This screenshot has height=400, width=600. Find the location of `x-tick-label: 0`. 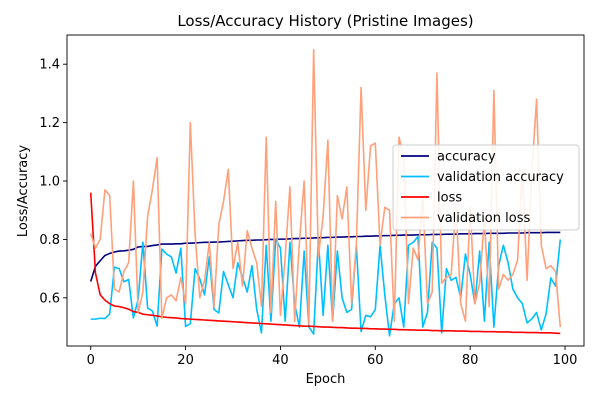

x-tick-label: 0 is located at coordinates (91, 360).